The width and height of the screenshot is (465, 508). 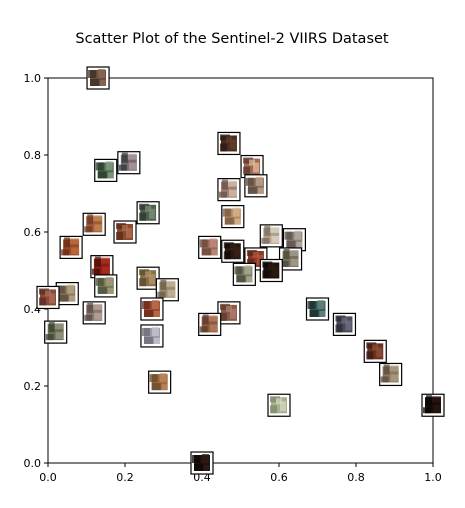 I want to click on x-tick-label: 0.8, so click(x=356, y=477).